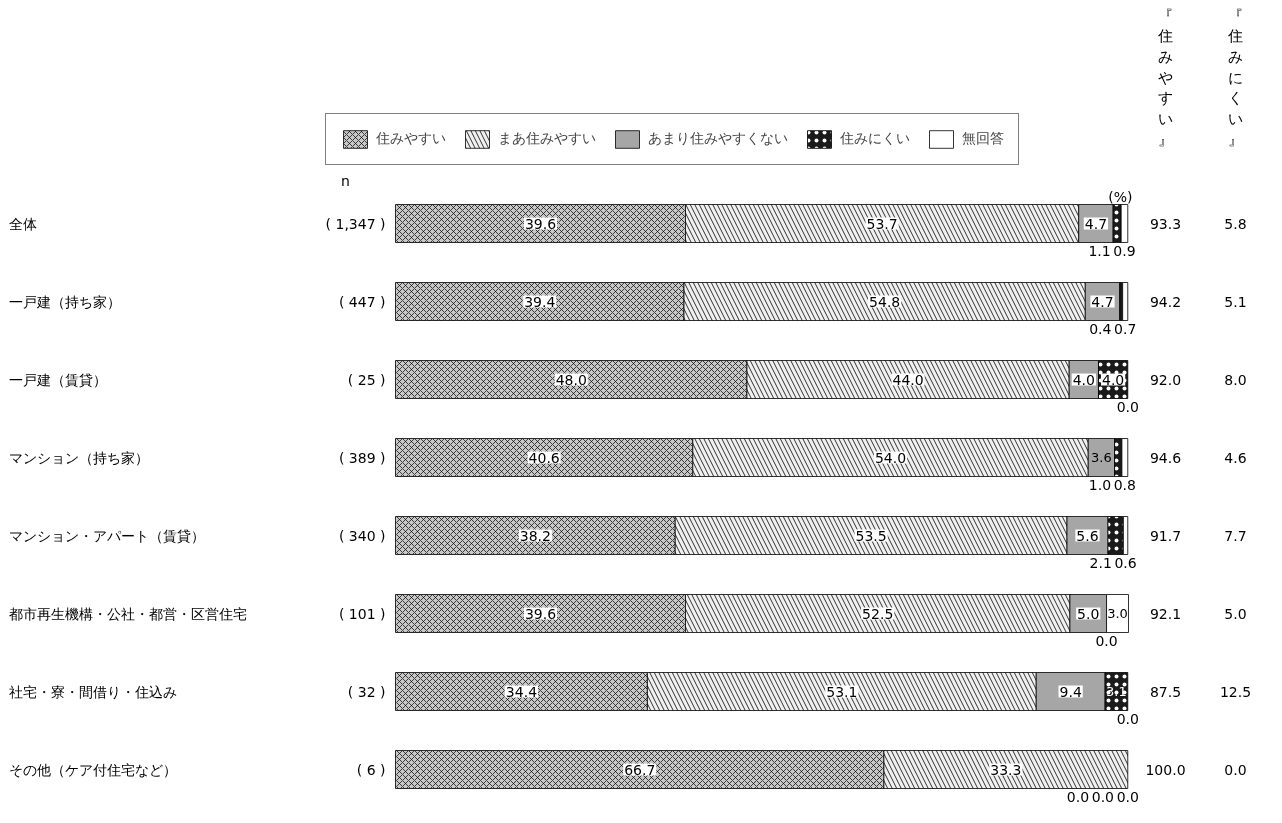  What do you see at coordinates (1165, 301) in the screenshot?
I see `text: 94.2` at bounding box center [1165, 301].